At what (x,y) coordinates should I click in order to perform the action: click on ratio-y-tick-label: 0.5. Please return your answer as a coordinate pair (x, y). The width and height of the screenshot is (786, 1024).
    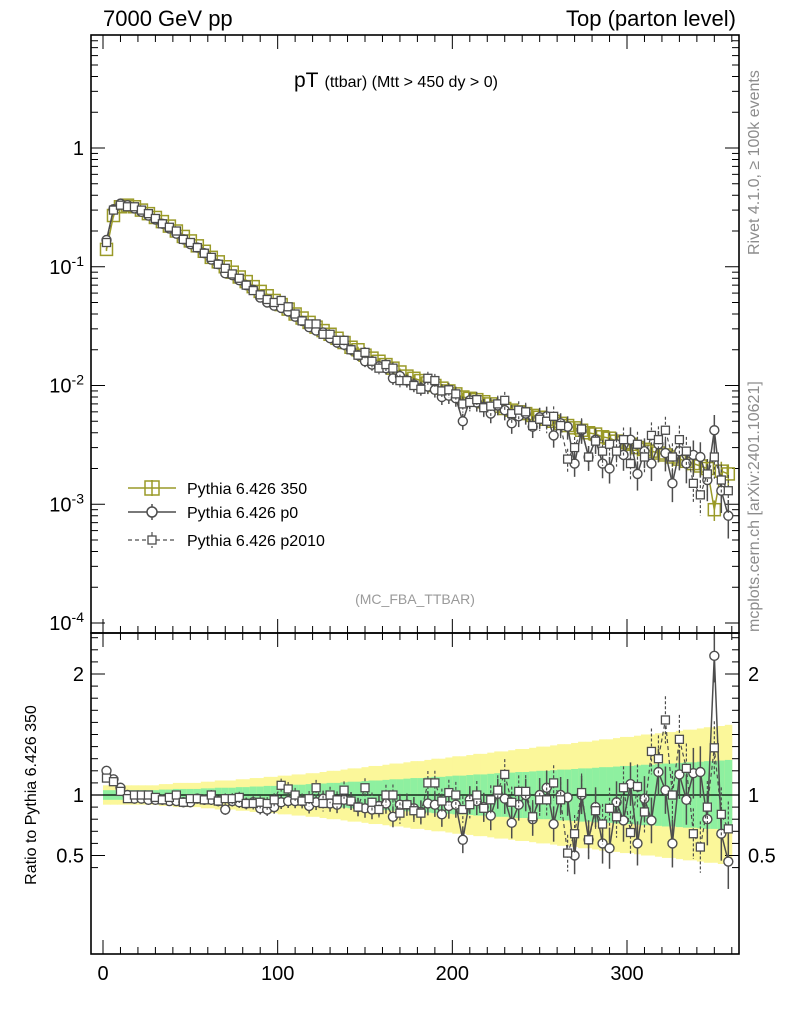
    Looking at the image, I should click on (70, 857).